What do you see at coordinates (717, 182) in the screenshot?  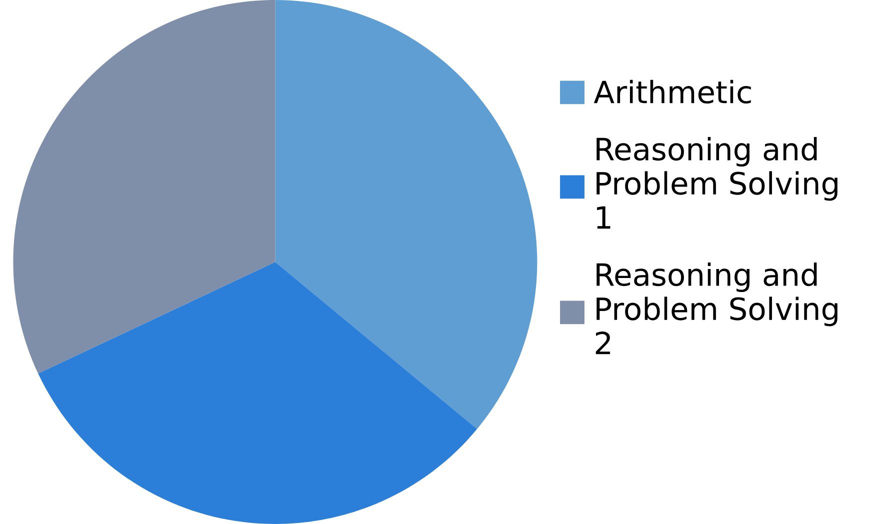 I see `legend-label: Reasoning and Problem Solving 1` at bounding box center [717, 182].